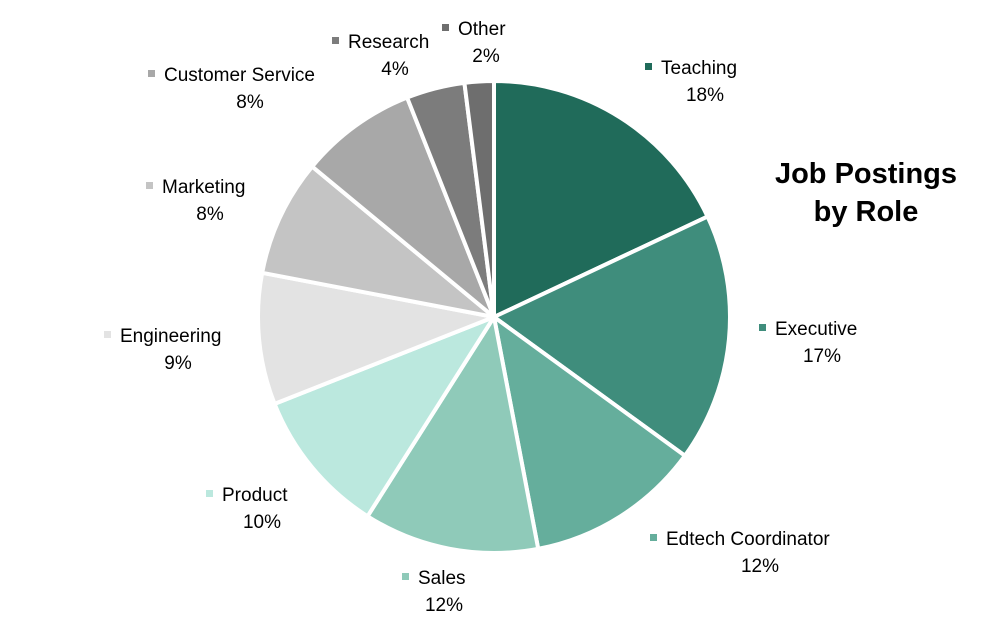  I want to click on slice-value-sales: 12%, so click(444, 605).